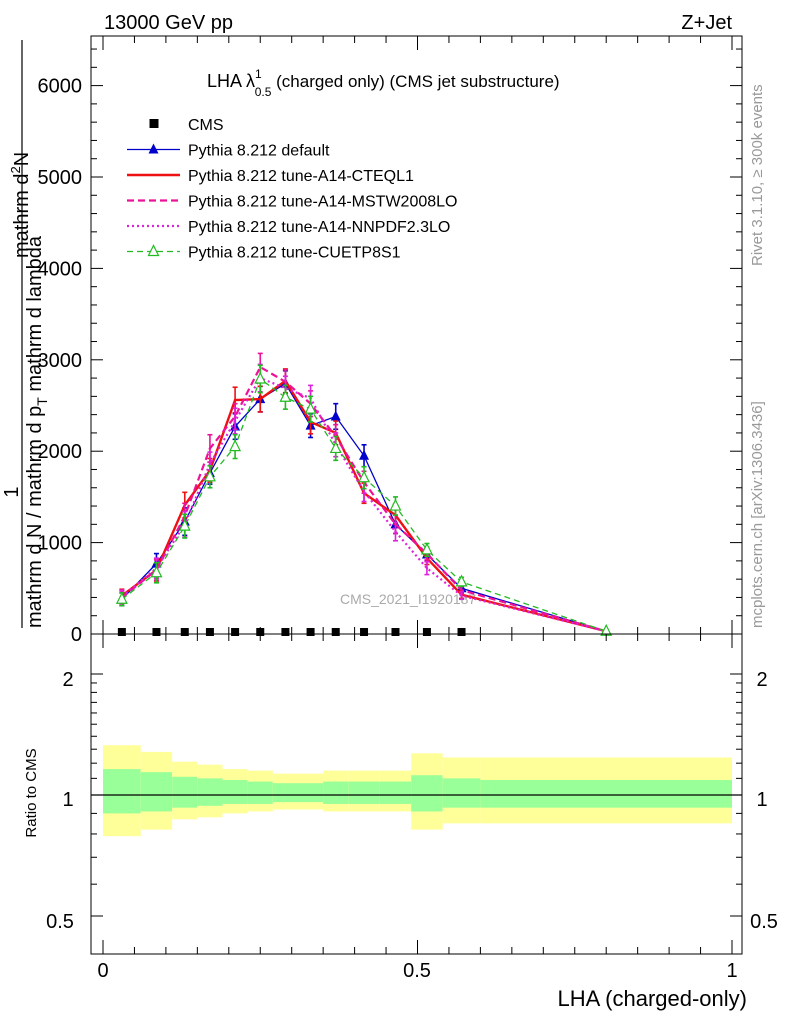 The height and width of the screenshot is (1024, 786). I want to click on ratio-ytick-right-1: 1, so click(761, 800).